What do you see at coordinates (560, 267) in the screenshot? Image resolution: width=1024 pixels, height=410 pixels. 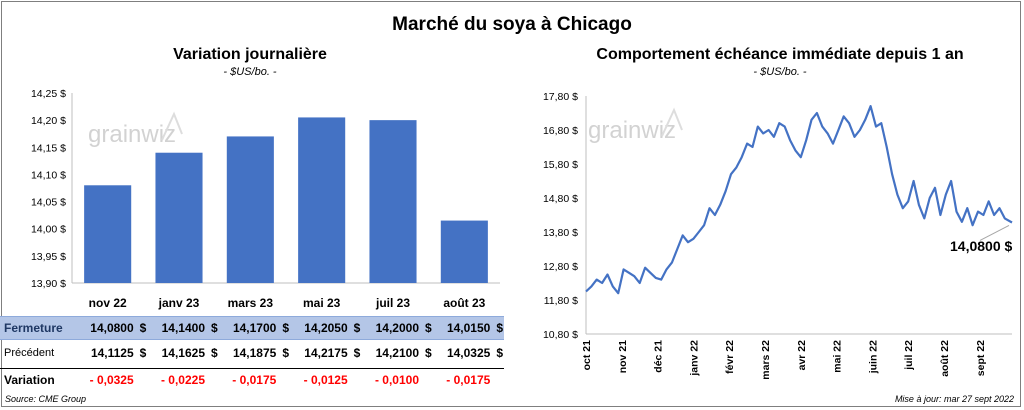 I see `line-y-tick-label: 12,80 $` at bounding box center [560, 267].